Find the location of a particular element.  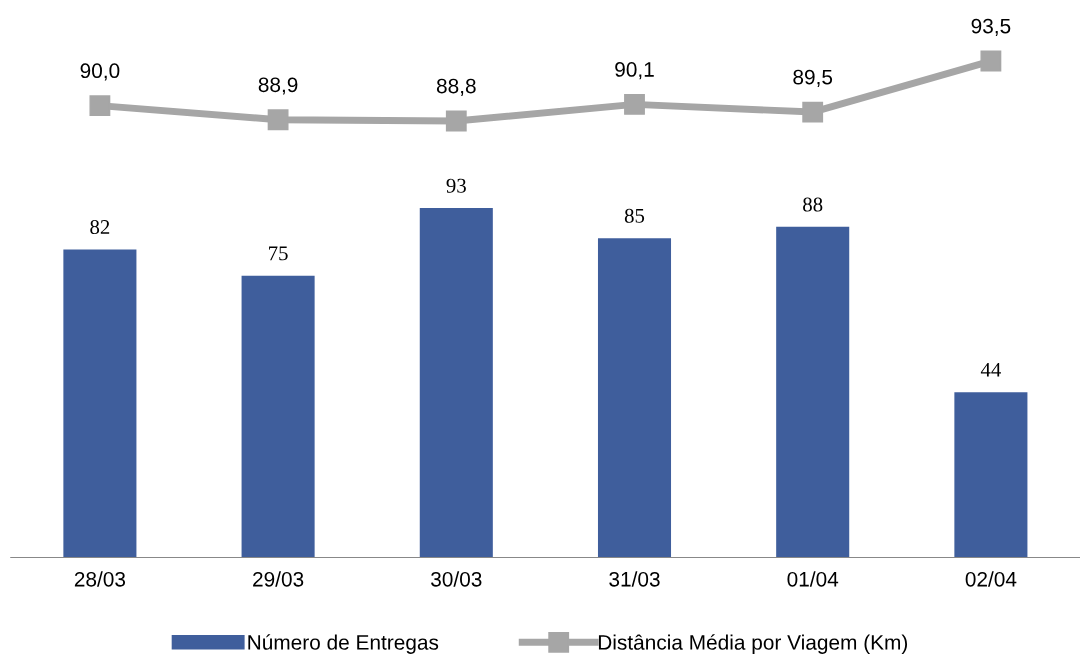

data-label: 85 is located at coordinates (634, 215).